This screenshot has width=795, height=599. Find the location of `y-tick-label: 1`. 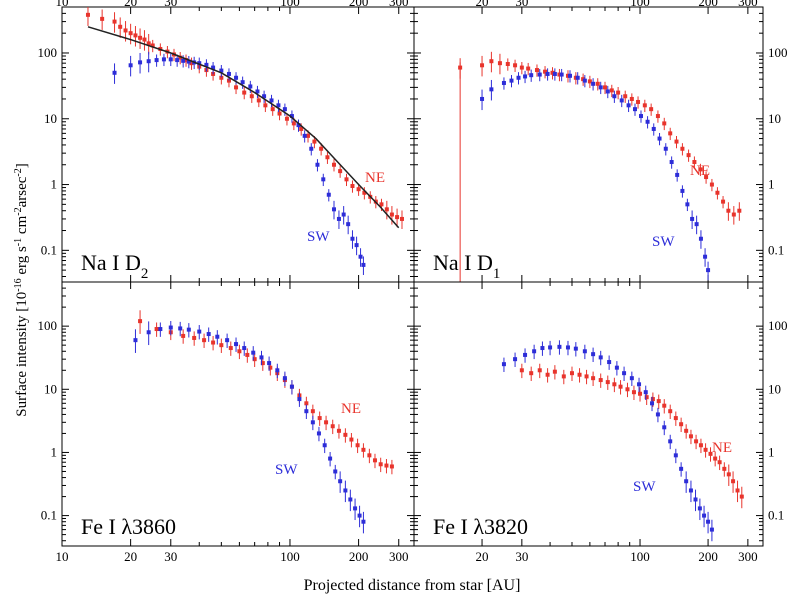

y-tick-label: 1 is located at coordinates (771, 451).